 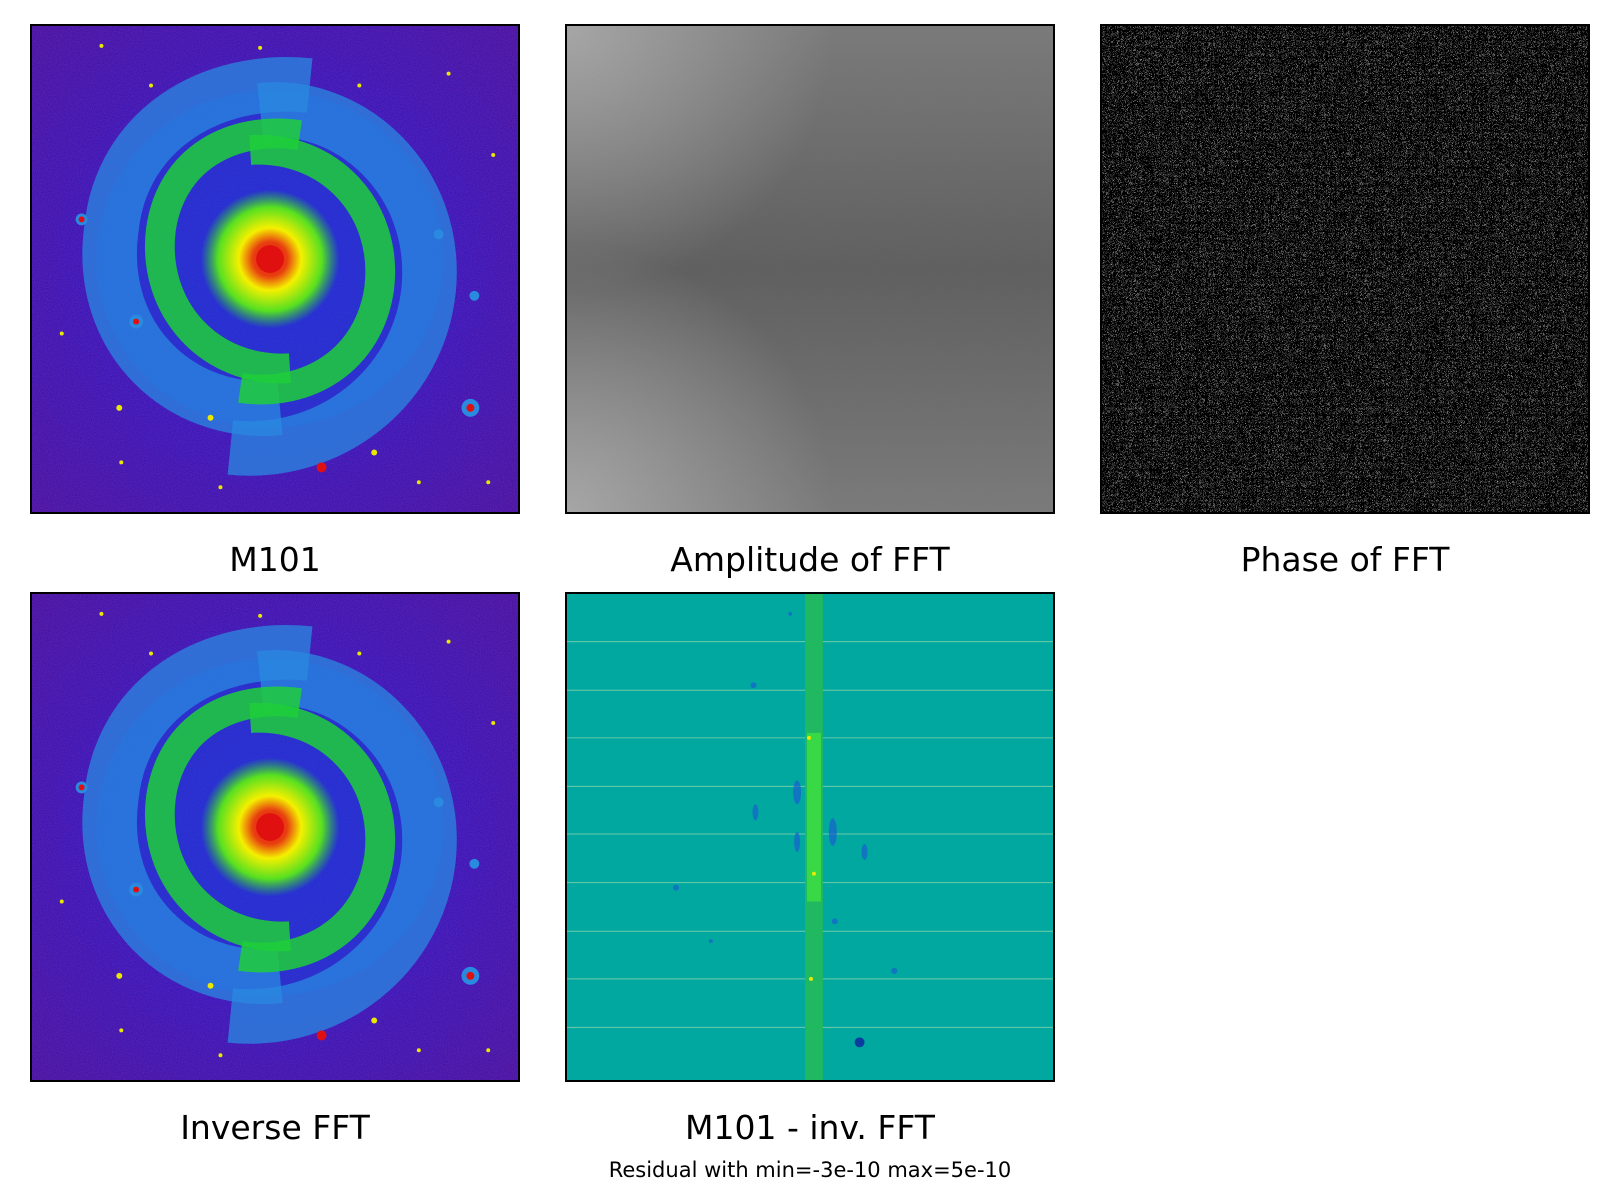 I want to click on residual-subcaption: Residual with min=-3e-10 max=5e-10, so click(x=810, y=1170).